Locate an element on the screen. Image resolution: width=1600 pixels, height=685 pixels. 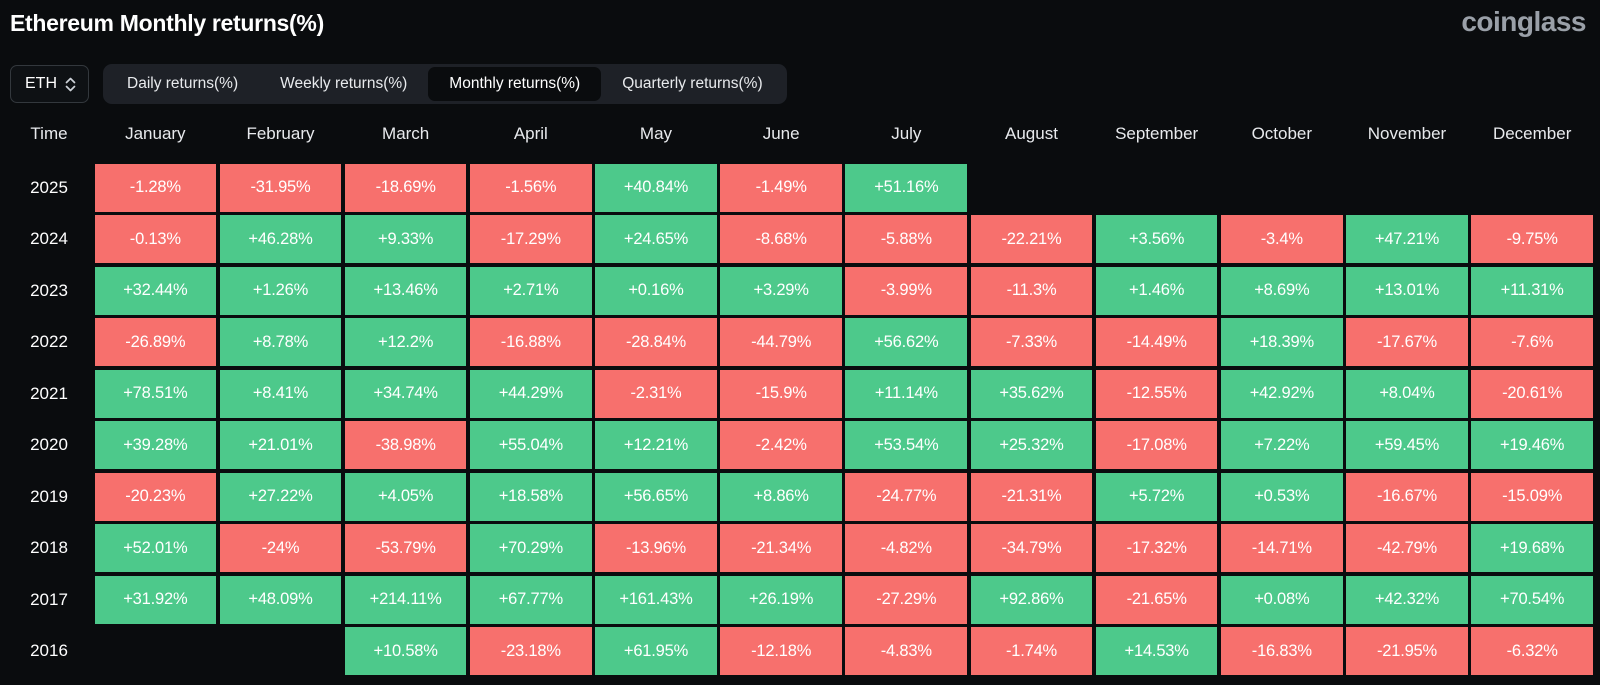
return-cell-2020-may: +12.21% is located at coordinates (656, 445).